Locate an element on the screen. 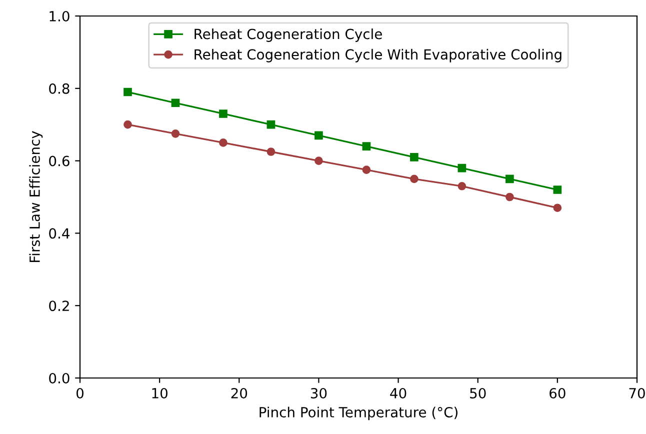 The image size is (646, 434). y-tick-label: 0.6 is located at coordinates (59, 161).